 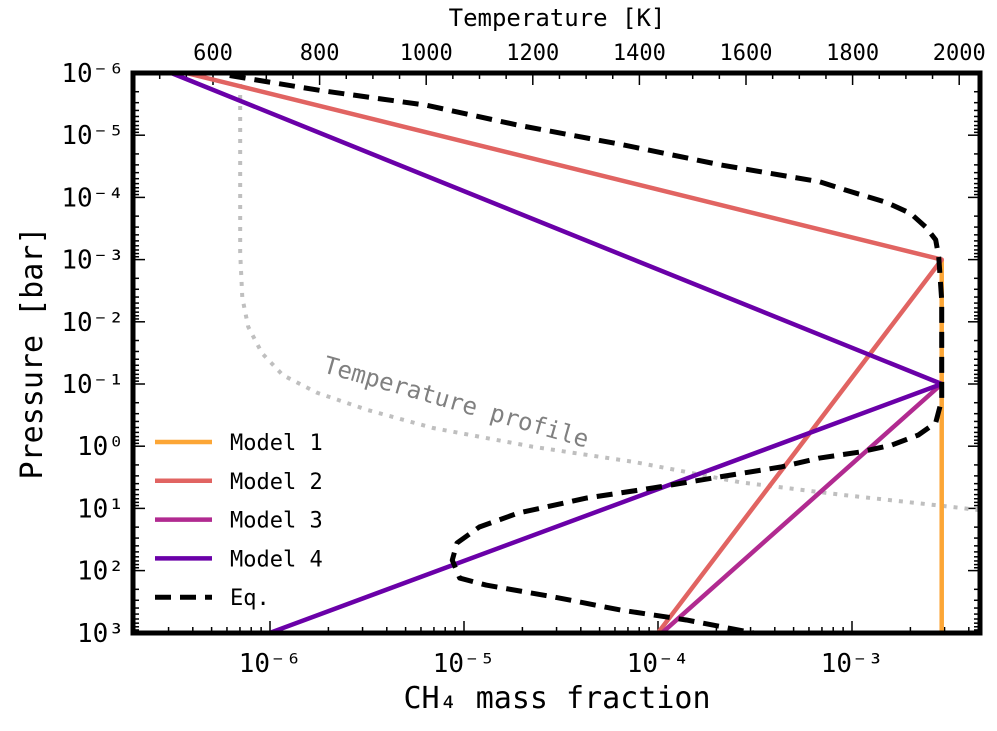 I want to click on x2-axis-label: Temperature [K], so click(x=557, y=18).